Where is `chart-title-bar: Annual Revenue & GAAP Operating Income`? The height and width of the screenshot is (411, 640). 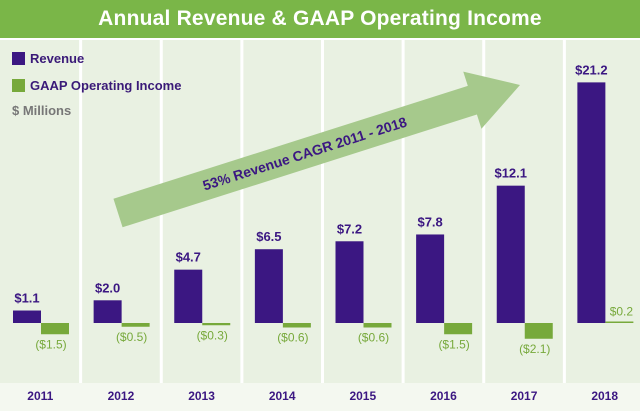
chart-title-bar: Annual Revenue & GAAP Operating Income is located at coordinates (320, 19).